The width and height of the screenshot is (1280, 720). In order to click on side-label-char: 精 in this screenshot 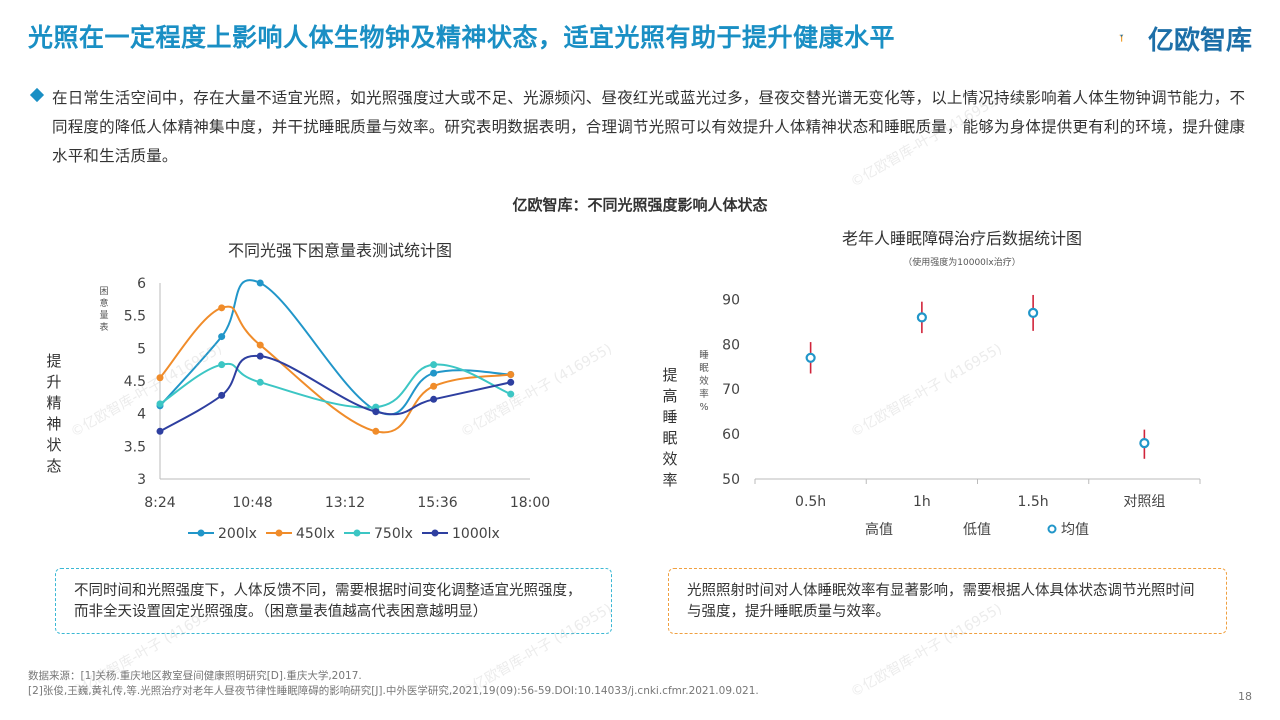, I will do `click(53, 403)`.